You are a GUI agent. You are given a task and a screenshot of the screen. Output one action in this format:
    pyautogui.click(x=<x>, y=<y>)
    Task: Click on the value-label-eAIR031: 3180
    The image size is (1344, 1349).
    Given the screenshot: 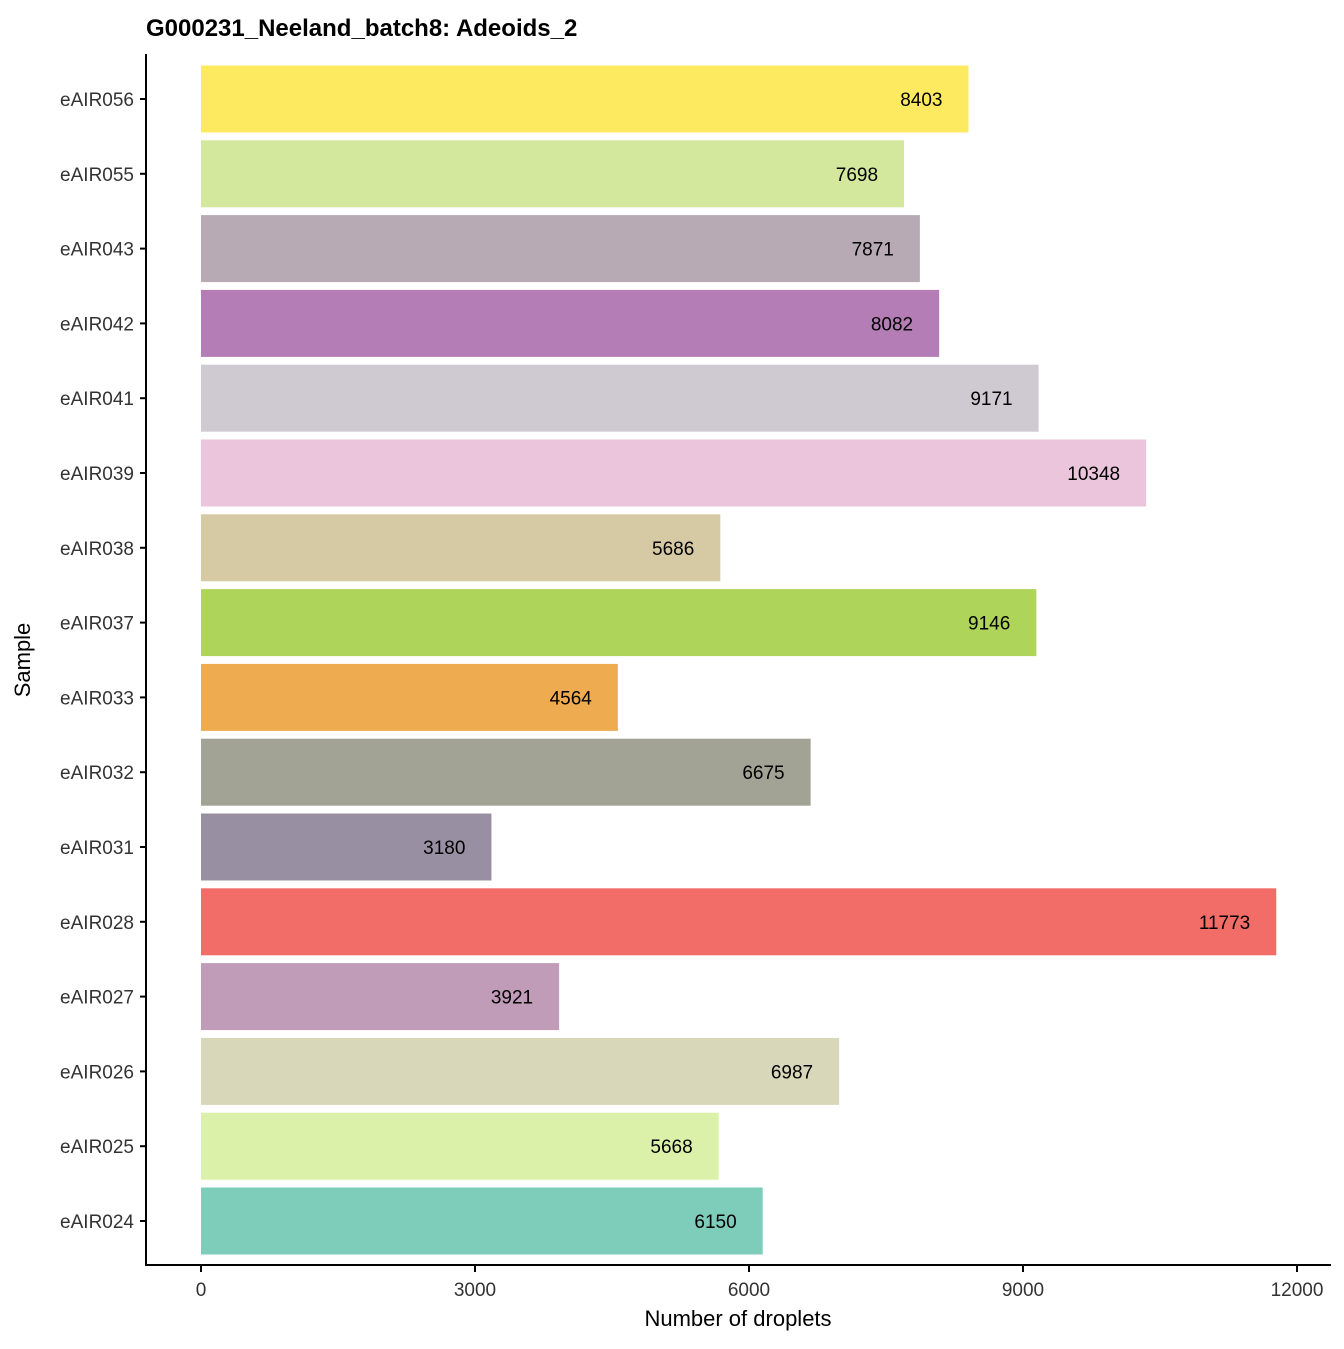 What is the action you would take?
    pyautogui.click(x=444, y=848)
    